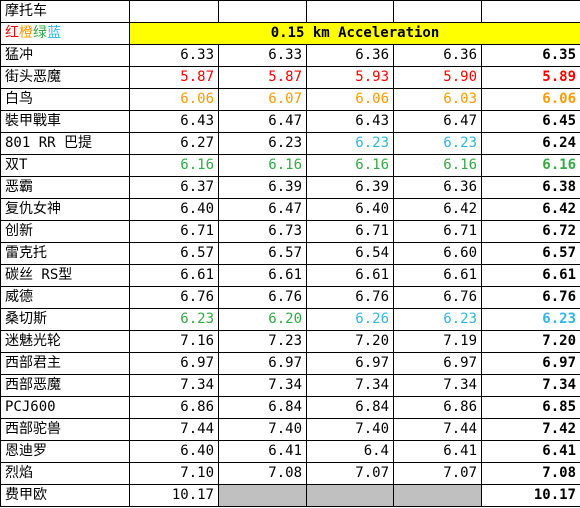  Describe the element at coordinates (350, 341) in the screenshot. I see `time-cell: 7.20` at that location.